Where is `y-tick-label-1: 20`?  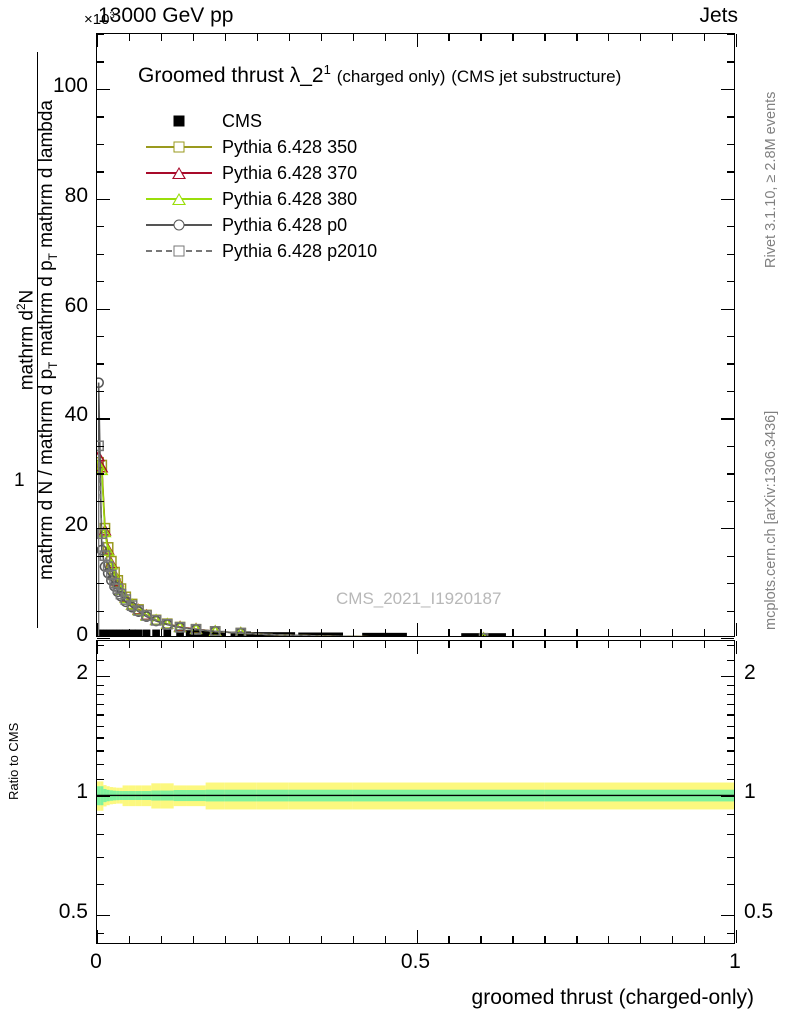 y-tick-label-1: 20 is located at coordinates (76, 525).